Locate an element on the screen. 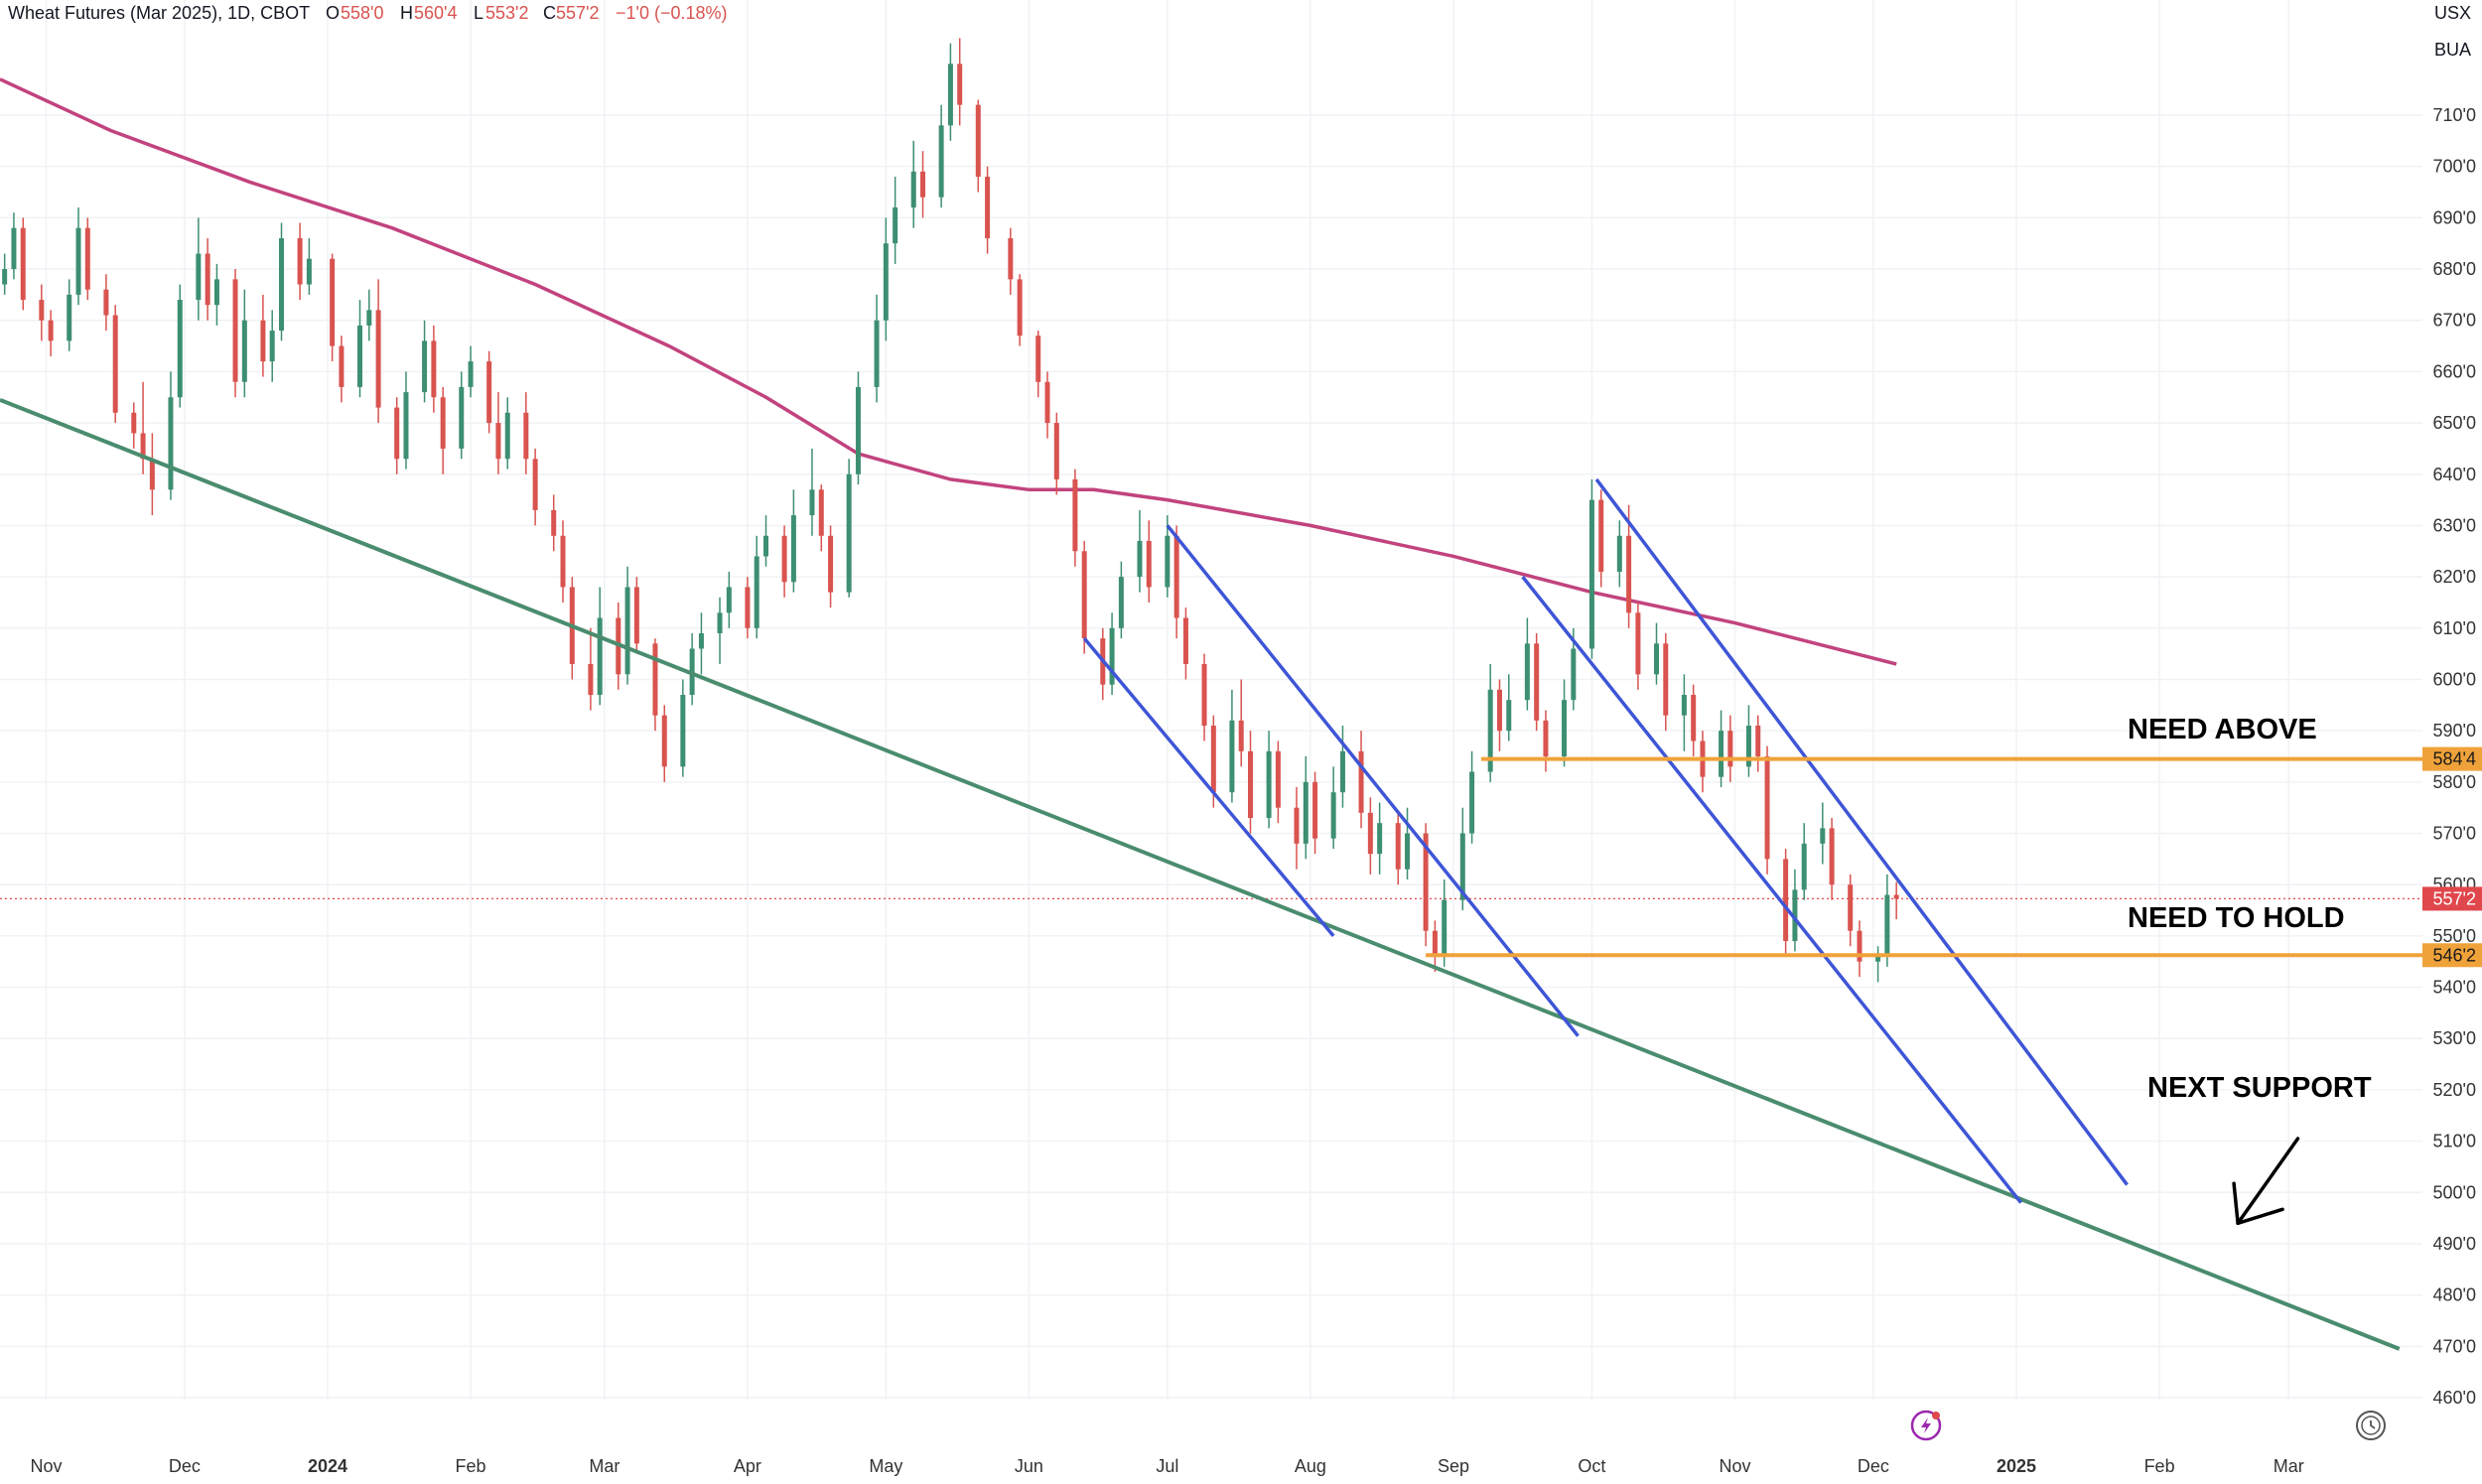  legend-low-label: L is located at coordinates (478, 13).